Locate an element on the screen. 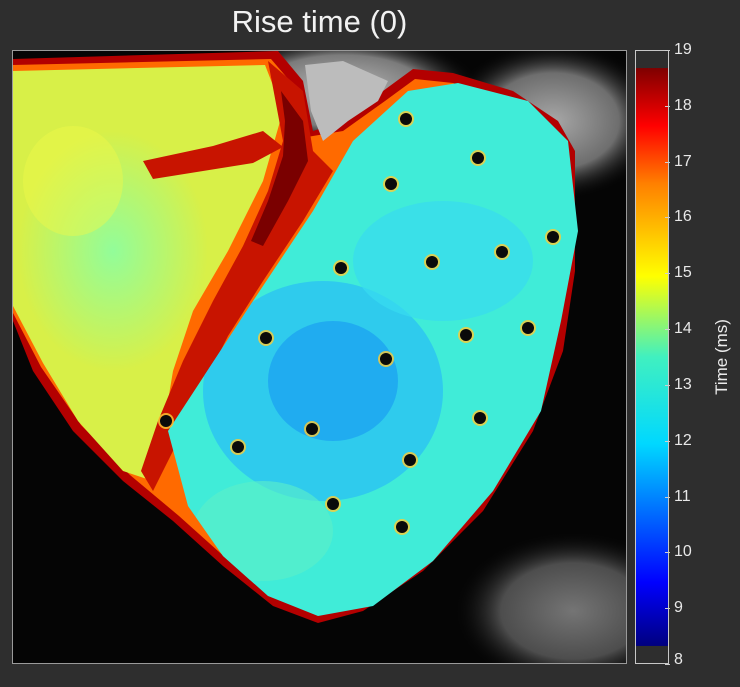  septal-band-branch is located at coordinates (213, 155).